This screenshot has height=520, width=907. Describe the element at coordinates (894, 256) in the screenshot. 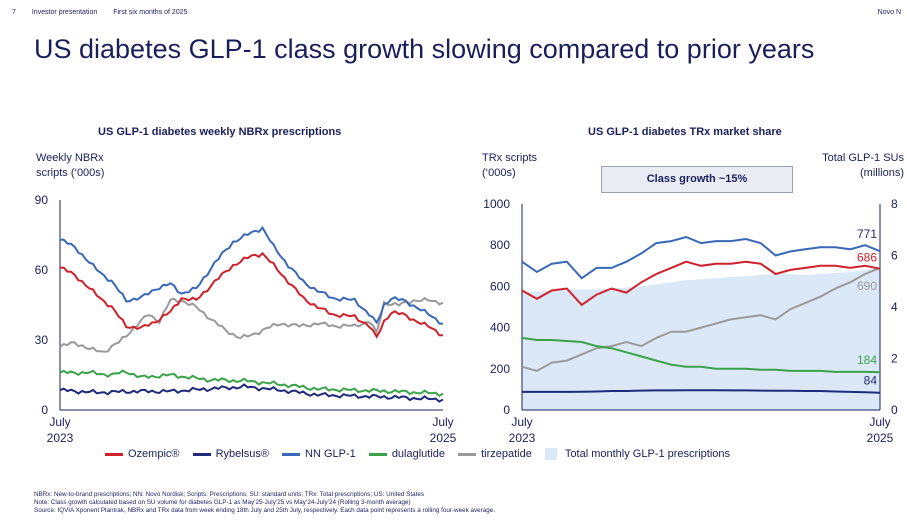

I see `right-y2-tick-label: 6` at that location.